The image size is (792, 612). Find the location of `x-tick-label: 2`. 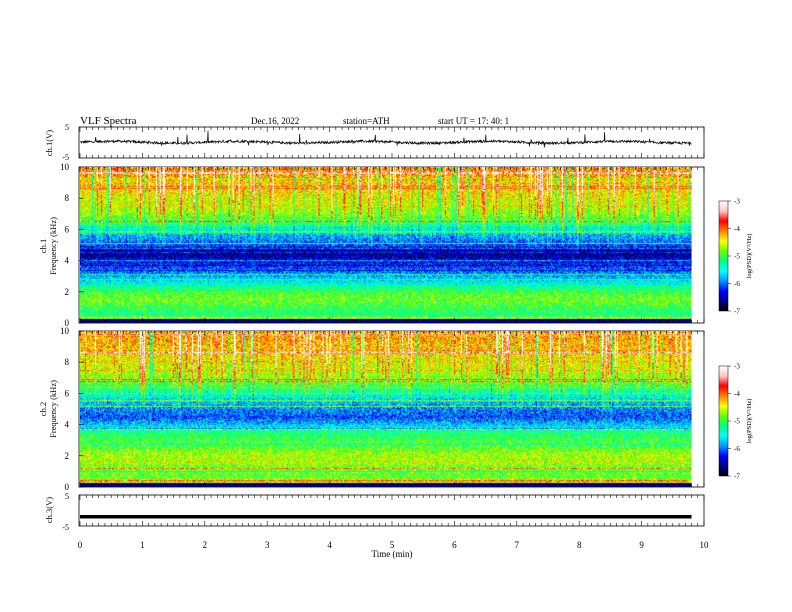

x-tick-label: 2 is located at coordinates (205, 545).